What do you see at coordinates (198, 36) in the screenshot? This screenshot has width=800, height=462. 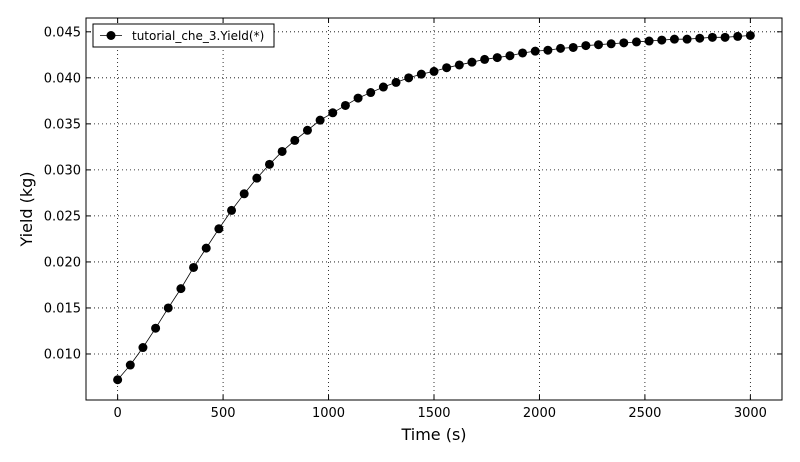 I see `legend-entry-label: tutorial_che_3.Yield(*)` at bounding box center [198, 36].